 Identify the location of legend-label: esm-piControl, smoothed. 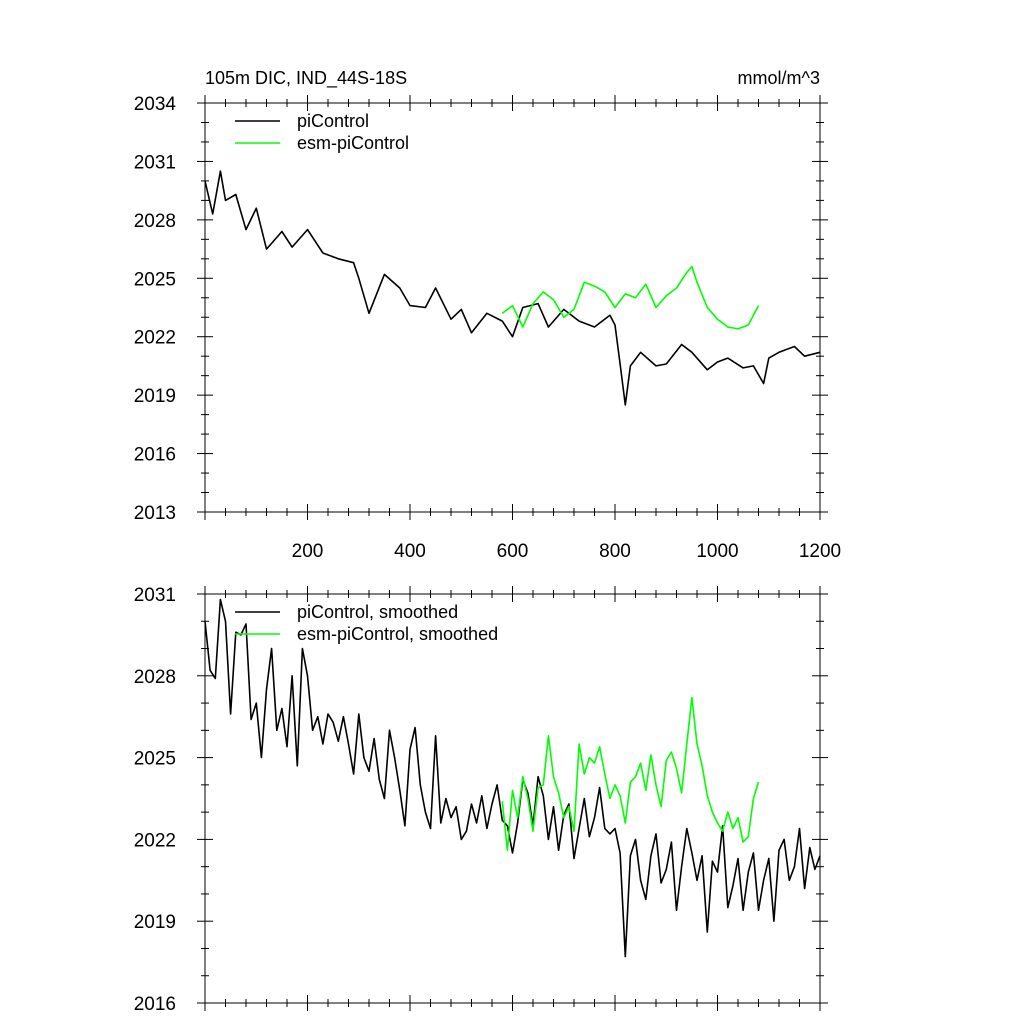
(397, 634).